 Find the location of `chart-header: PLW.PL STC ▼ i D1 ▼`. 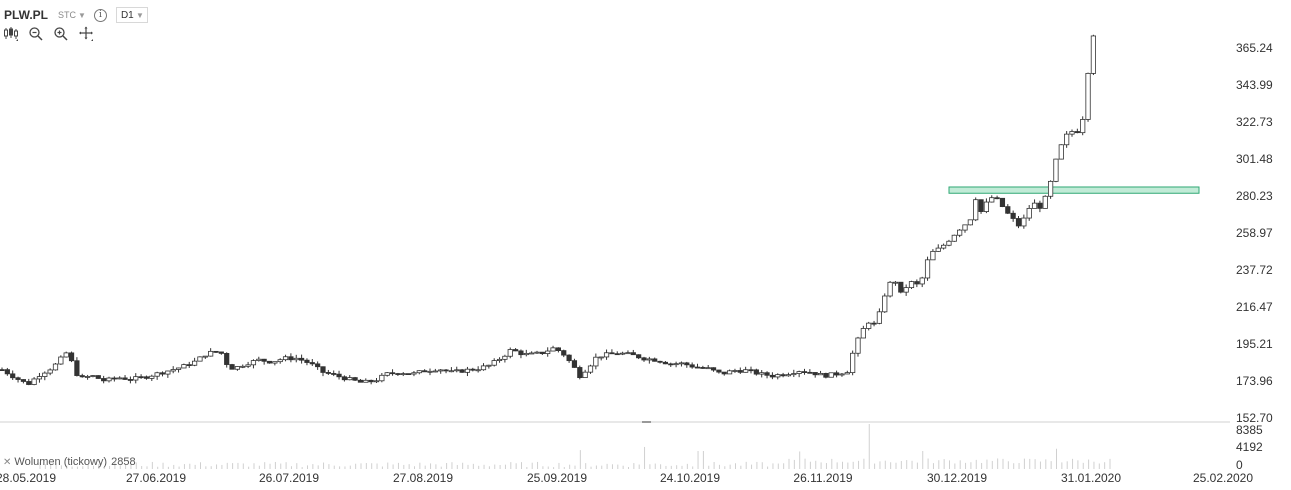

chart-header: PLW.PL STC ▼ i D1 ▼ is located at coordinates (76, 15).